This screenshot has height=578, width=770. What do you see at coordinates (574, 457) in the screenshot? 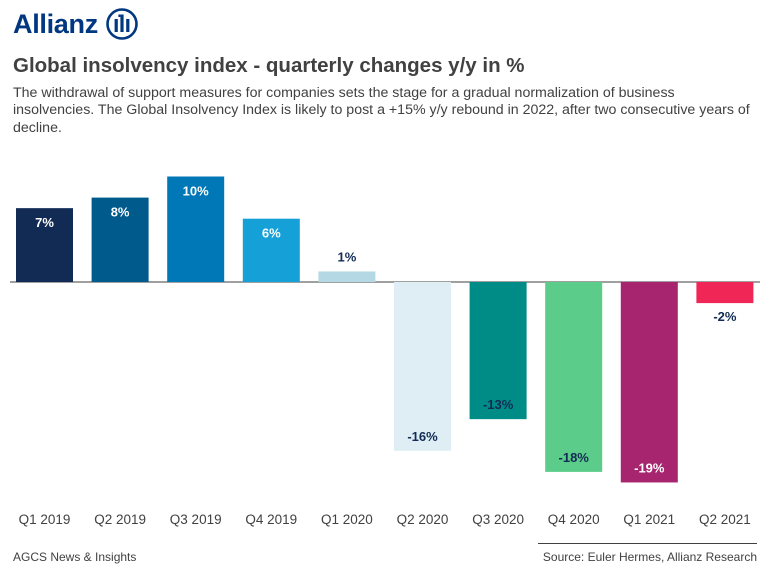
I see `data-label: -18%` at bounding box center [574, 457].